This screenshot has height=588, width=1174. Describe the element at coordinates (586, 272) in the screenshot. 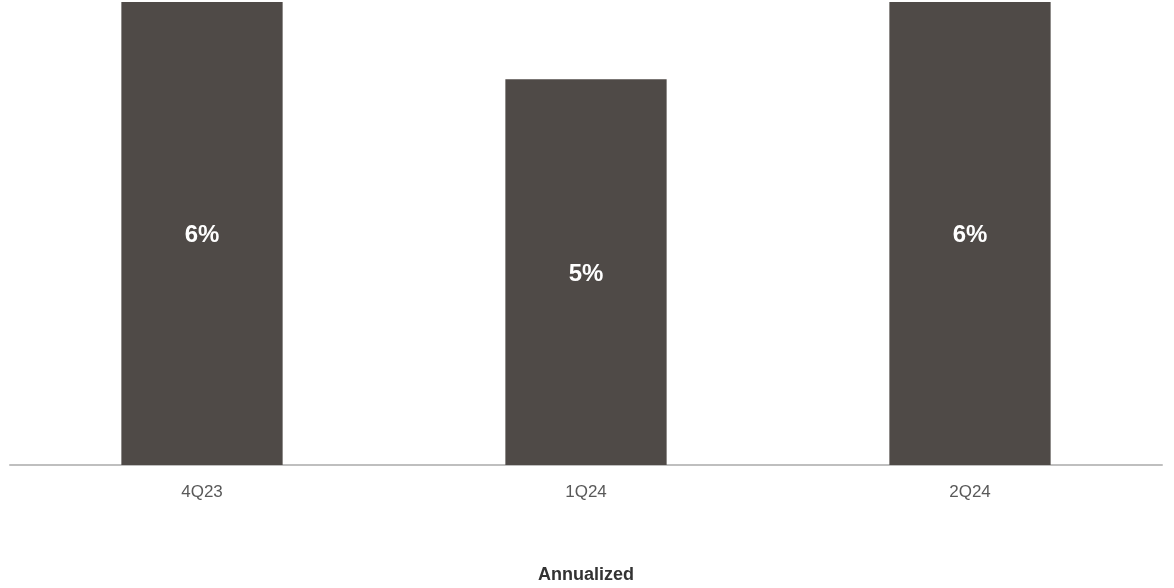

I see `data-label: 5%` at that location.